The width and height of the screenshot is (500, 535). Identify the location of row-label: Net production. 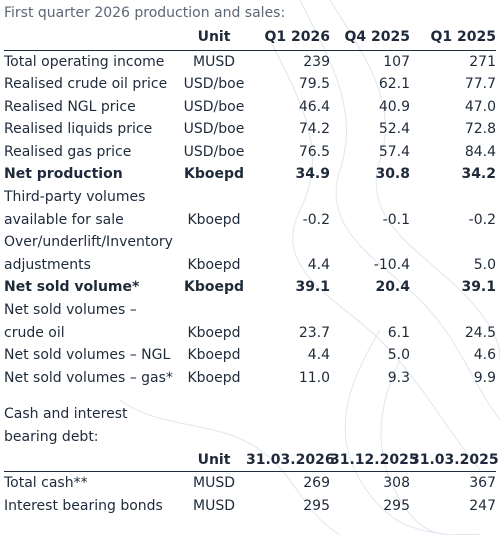
(63, 174).